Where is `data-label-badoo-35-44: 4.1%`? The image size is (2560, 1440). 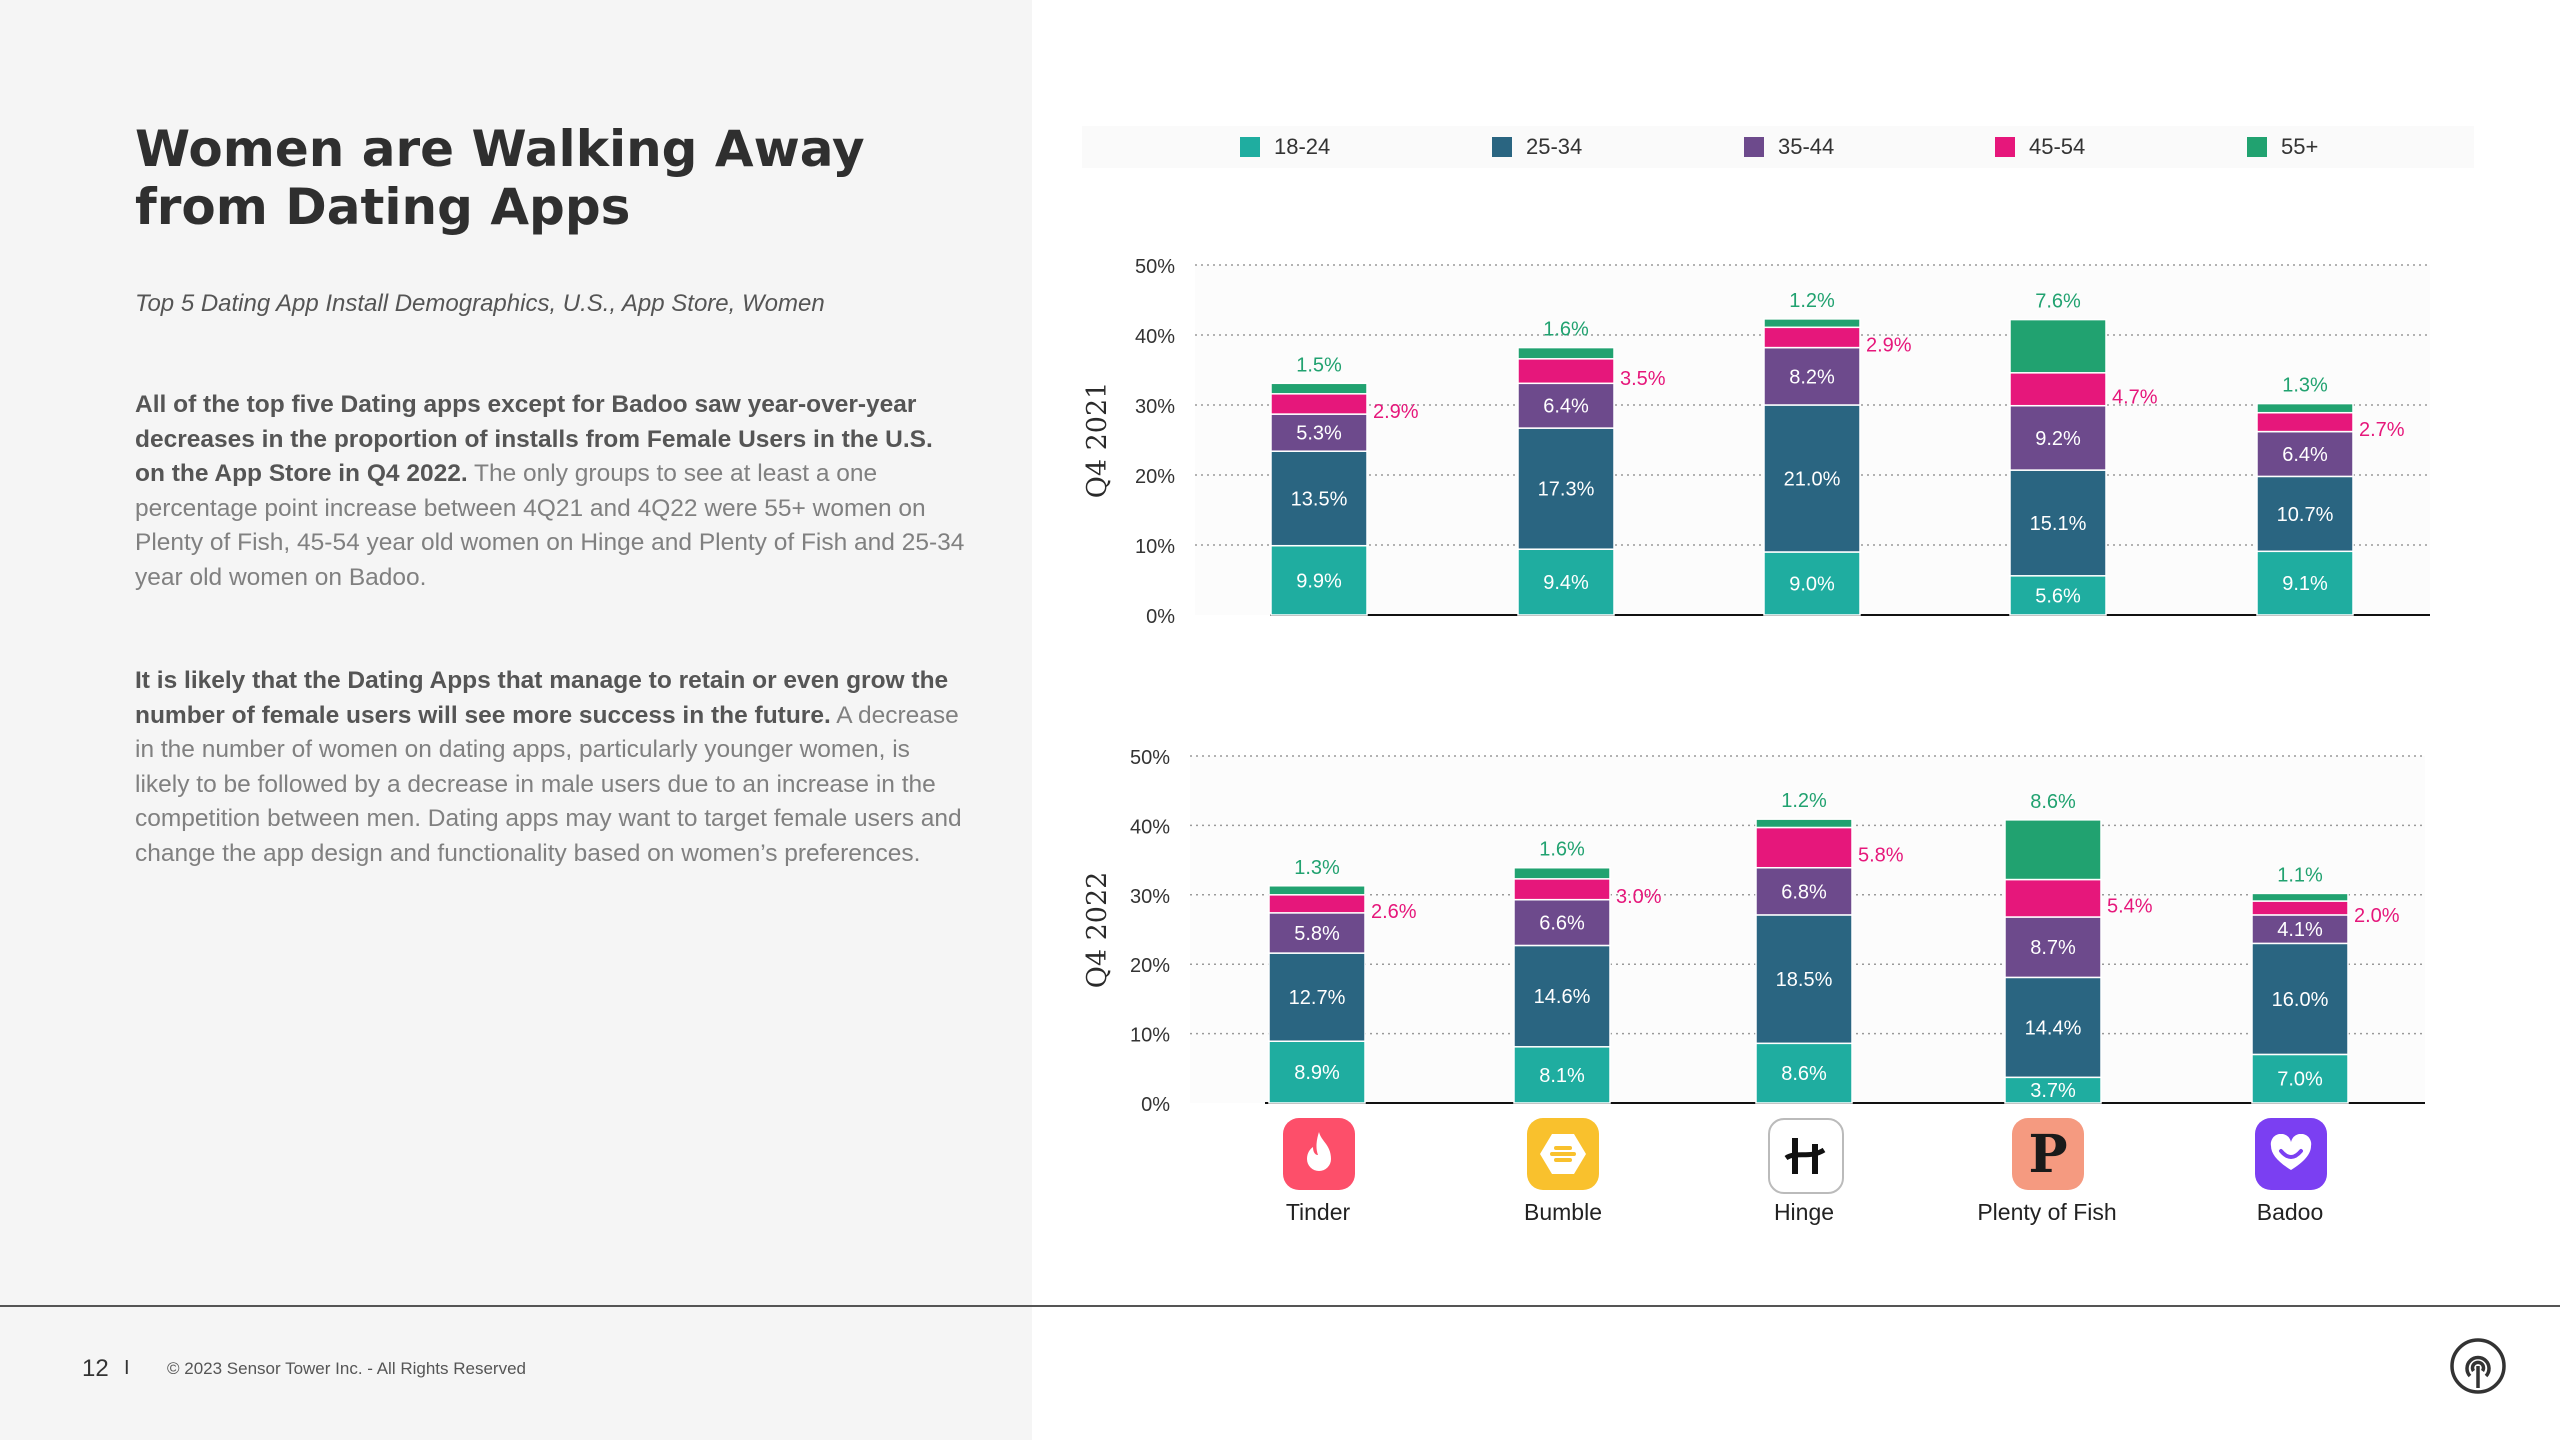
data-label-badoo-35-44: 4.1% is located at coordinates (2300, 930).